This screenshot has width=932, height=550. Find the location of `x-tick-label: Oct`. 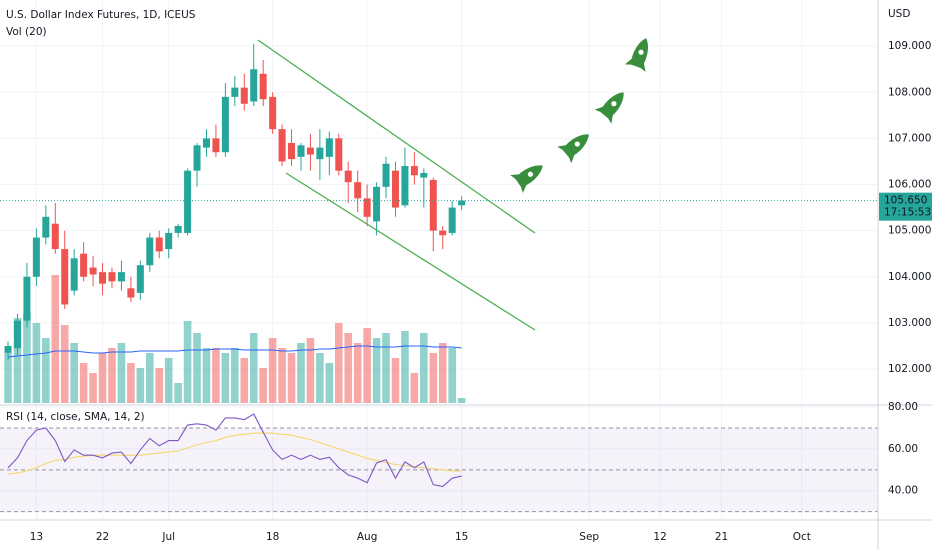

x-tick-label: Oct is located at coordinates (802, 537).